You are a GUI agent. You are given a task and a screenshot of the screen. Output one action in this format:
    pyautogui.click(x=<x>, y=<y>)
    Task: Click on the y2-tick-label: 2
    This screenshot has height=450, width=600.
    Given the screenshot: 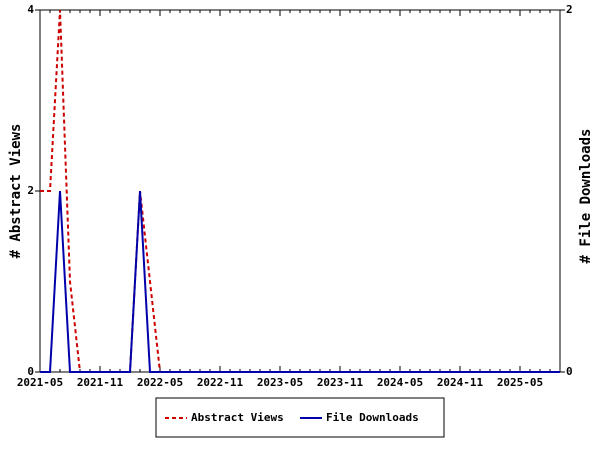 What is the action you would take?
    pyautogui.click(x=569, y=9)
    